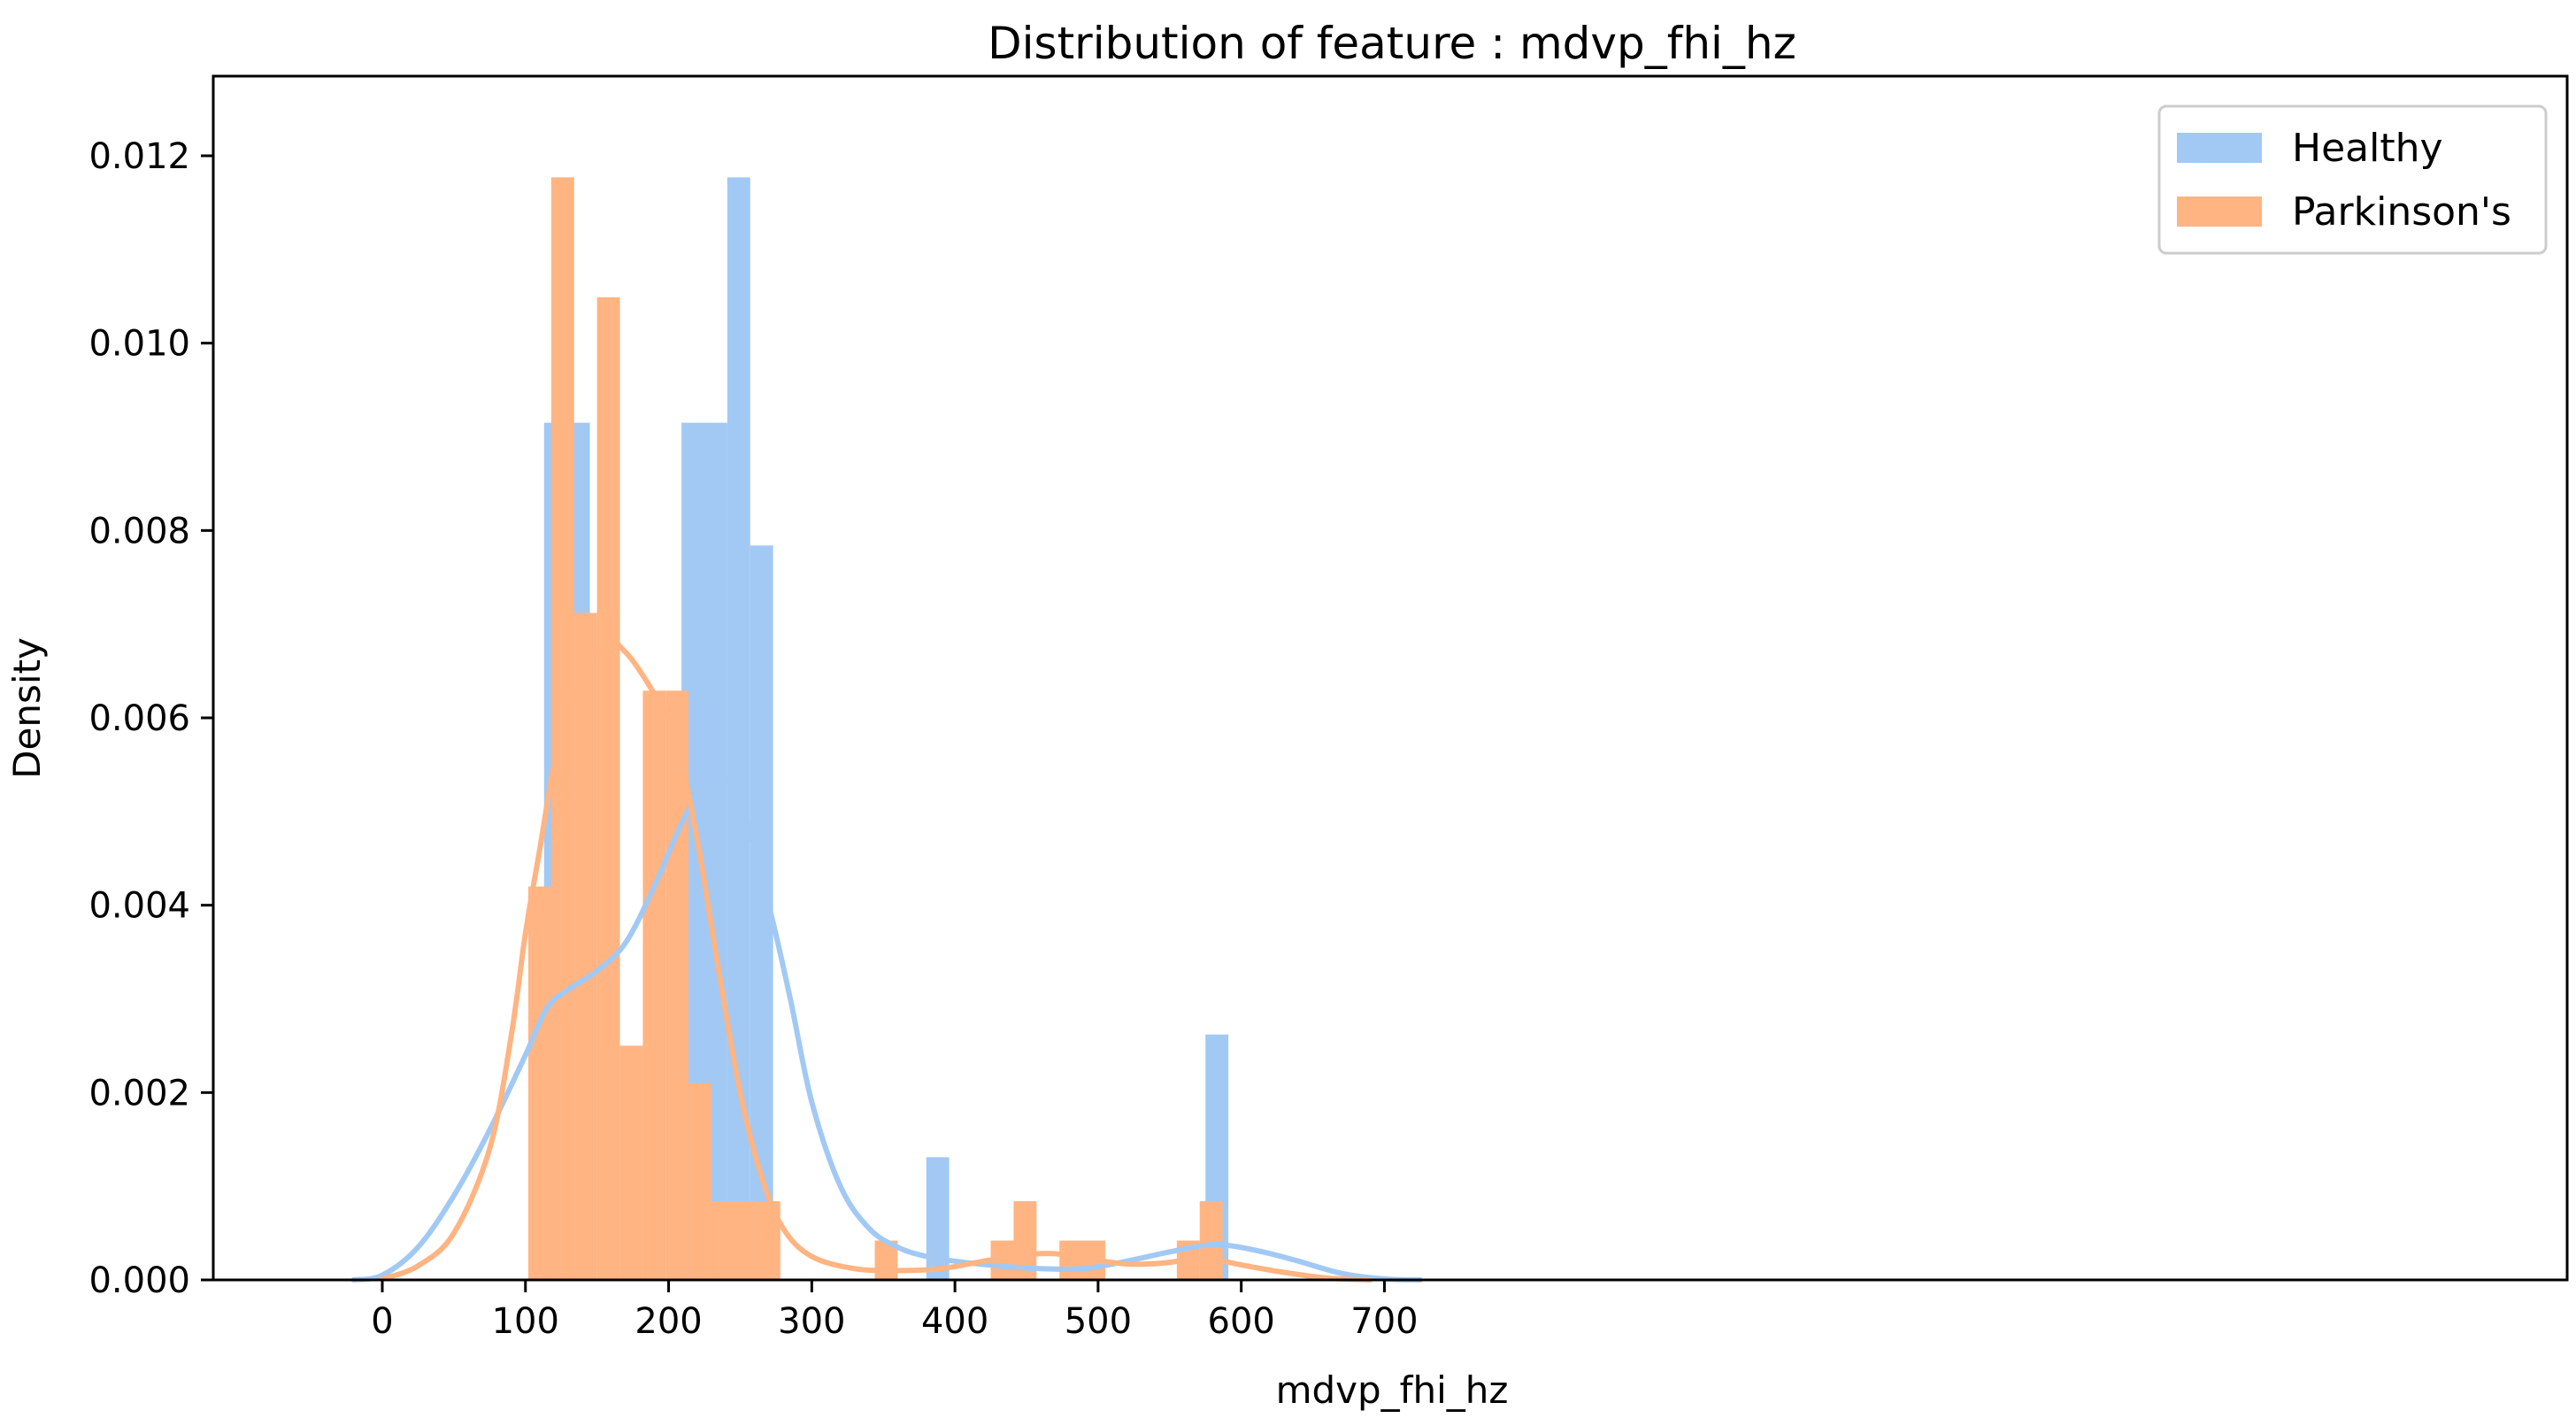 This screenshot has width=2576, height=1418. What do you see at coordinates (139, 531) in the screenshot?
I see `y-tick-label: 0.008` at bounding box center [139, 531].